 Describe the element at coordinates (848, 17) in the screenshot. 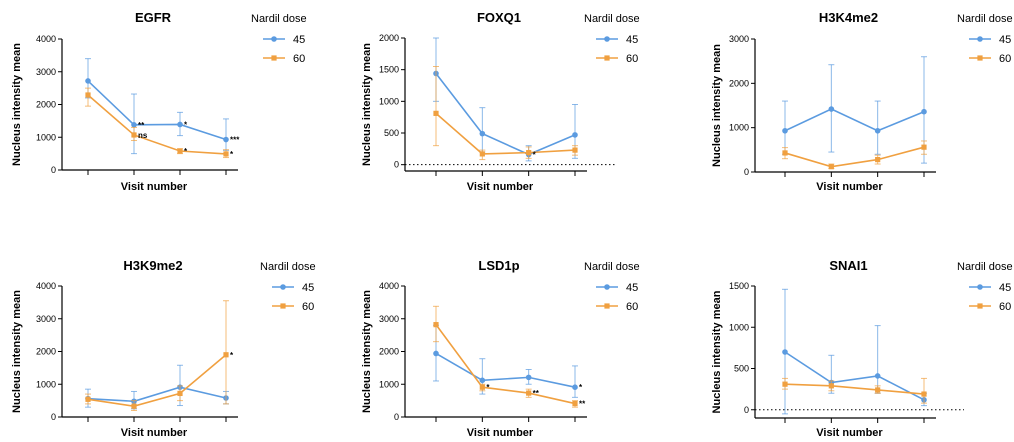

I see `panel-title: H3K4me2` at that location.